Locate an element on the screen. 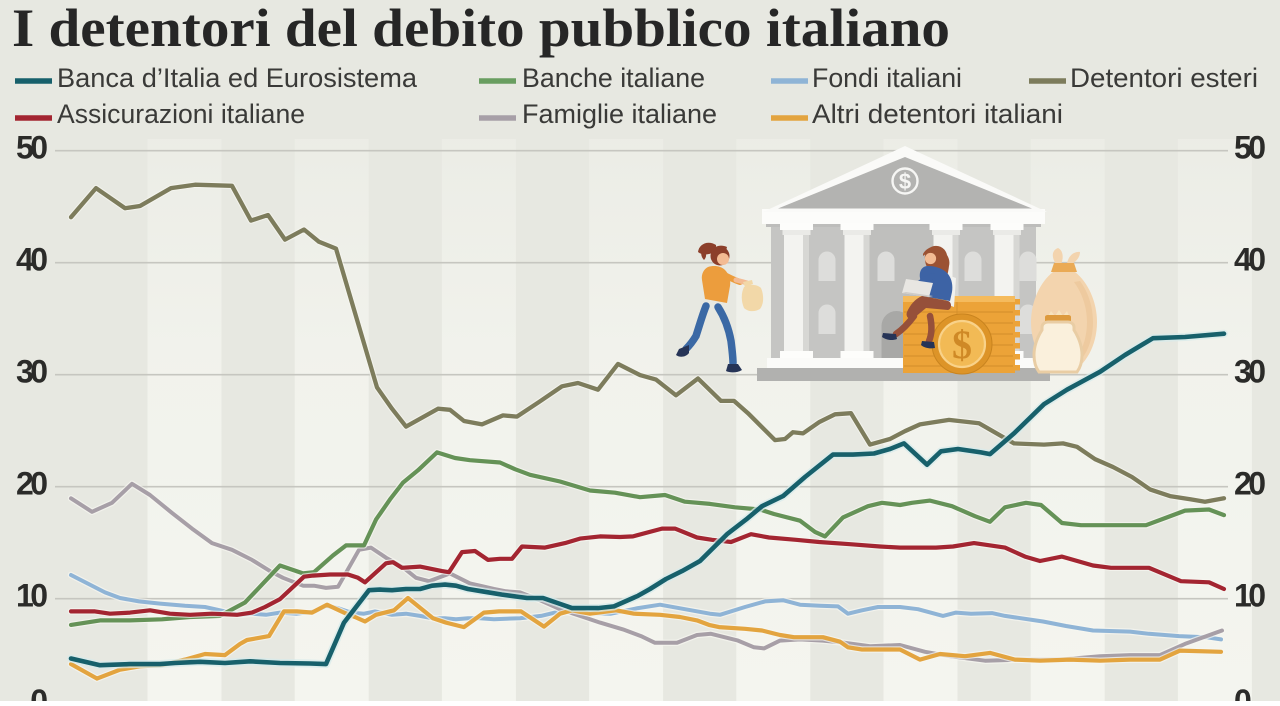 Image resolution: width=1280 pixels, height=706 pixels. svg-text: Altri detentori italiani is located at coordinates (937, 114).